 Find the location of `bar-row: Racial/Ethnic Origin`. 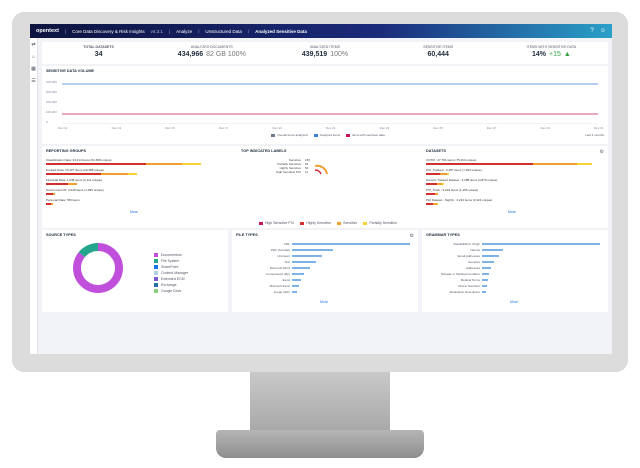

bar-row: Racial/Ethnic Origin is located at coordinates (514, 244).